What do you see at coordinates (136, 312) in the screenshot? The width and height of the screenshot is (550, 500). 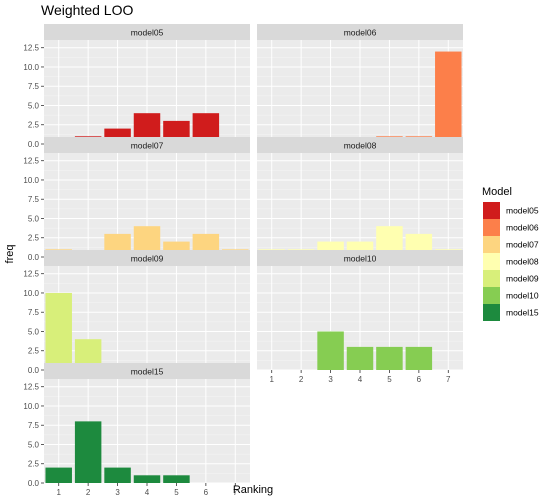 I see `facet-panel-model09: model09 0.0 2.5 5.0 7.5 10.0 12.5` at bounding box center [136, 312].